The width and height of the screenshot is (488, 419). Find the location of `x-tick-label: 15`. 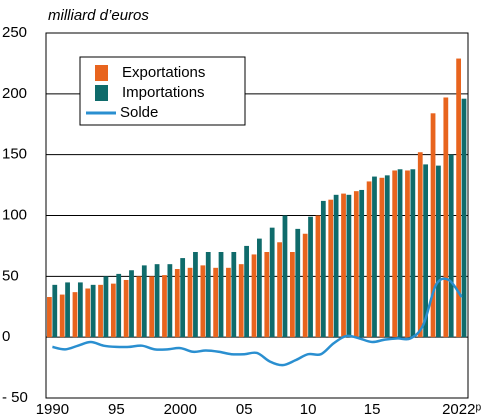

x-tick-label: 15 is located at coordinates (372, 409).